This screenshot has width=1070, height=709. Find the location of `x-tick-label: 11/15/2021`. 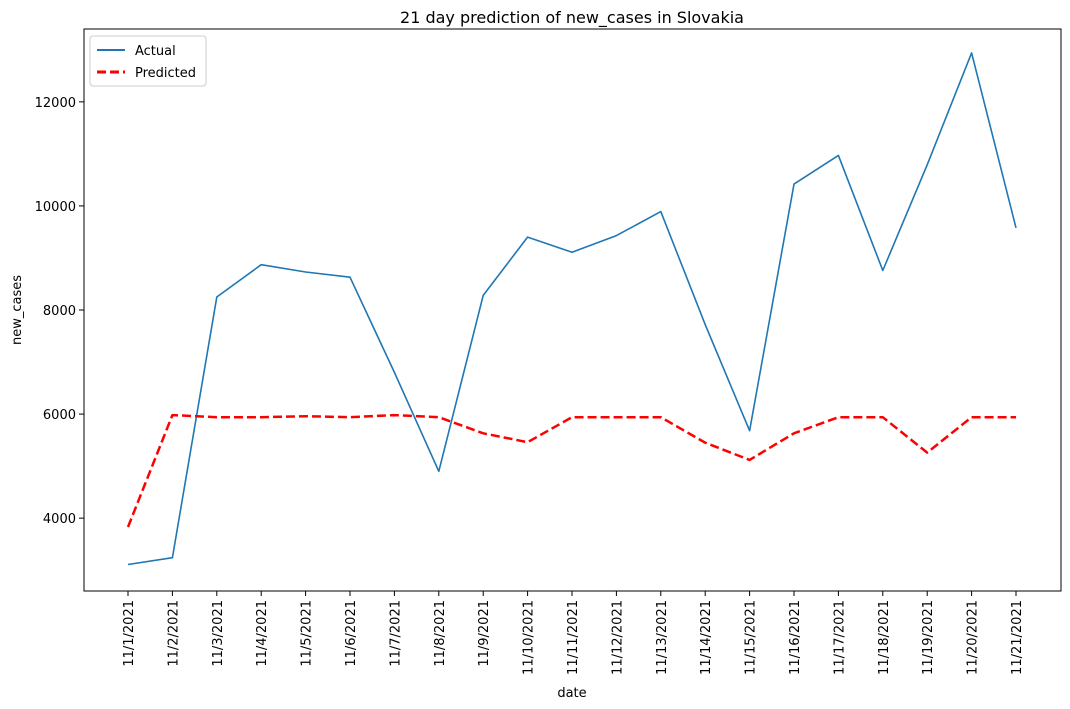

x-tick-label: 11/15/2021 is located at coordinates (751, 637).